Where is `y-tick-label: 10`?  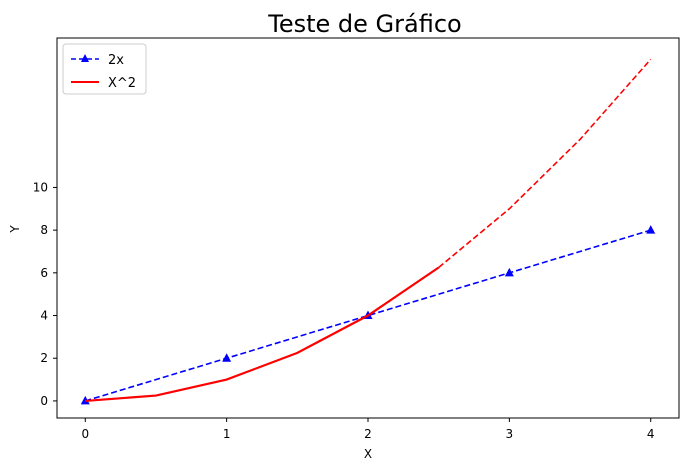
y-tick-label: 10 is located at coordinates (40, 187).